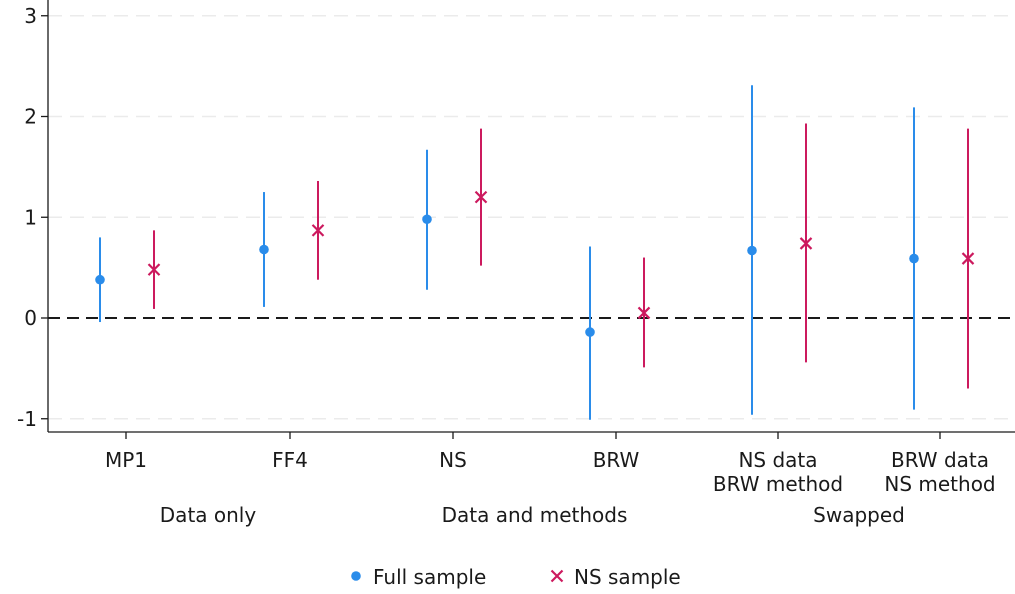  Describe the element at coordinates (126, 460) in the screenshot. I see `x-tick-label: MP1` at that location.